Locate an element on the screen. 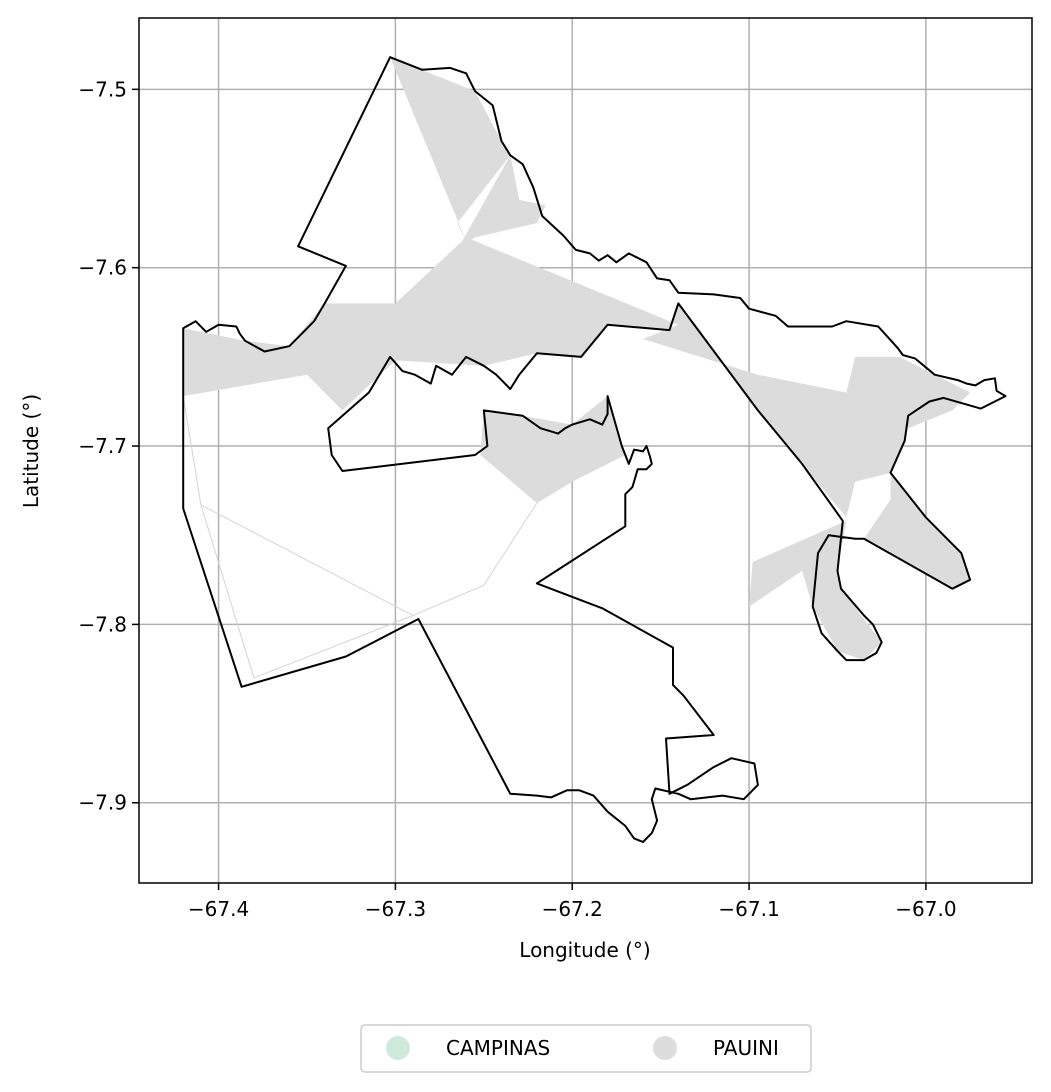 The width and height of the screenshot is (1051, 1092). x-tick-label: −67.3 is located at coordinates (395, 909).